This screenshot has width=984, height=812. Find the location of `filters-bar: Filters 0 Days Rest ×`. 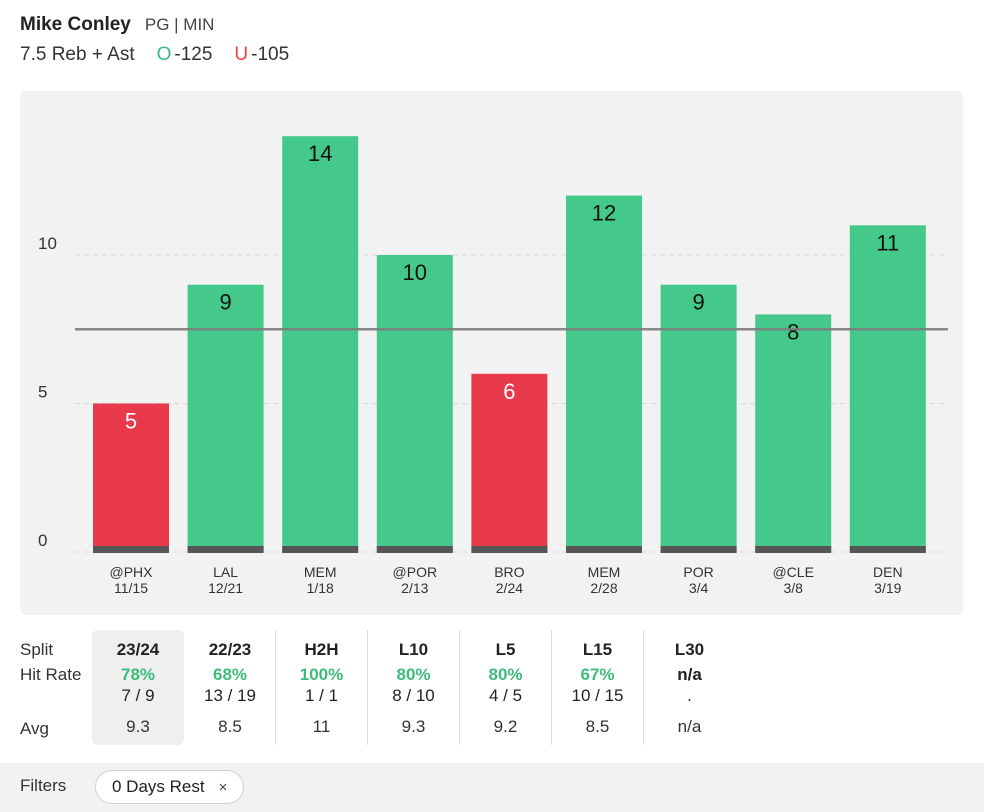

filters-bar: Filters 0 Days Rest × is located at coordinates (492, 787).